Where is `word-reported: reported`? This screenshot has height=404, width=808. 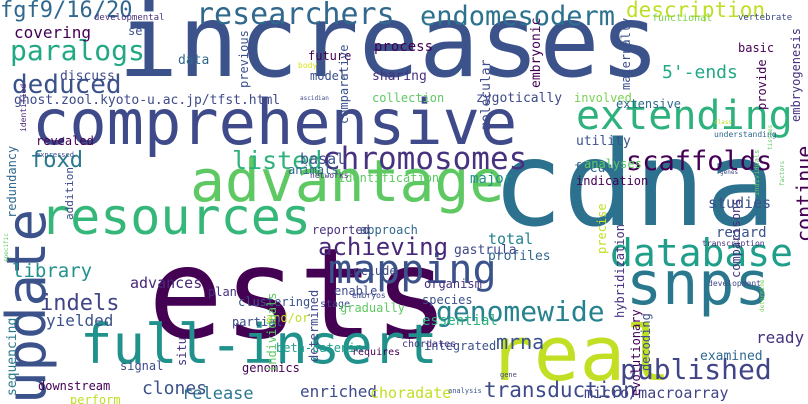 word-reported: reported is located at coordinates (341, 230).